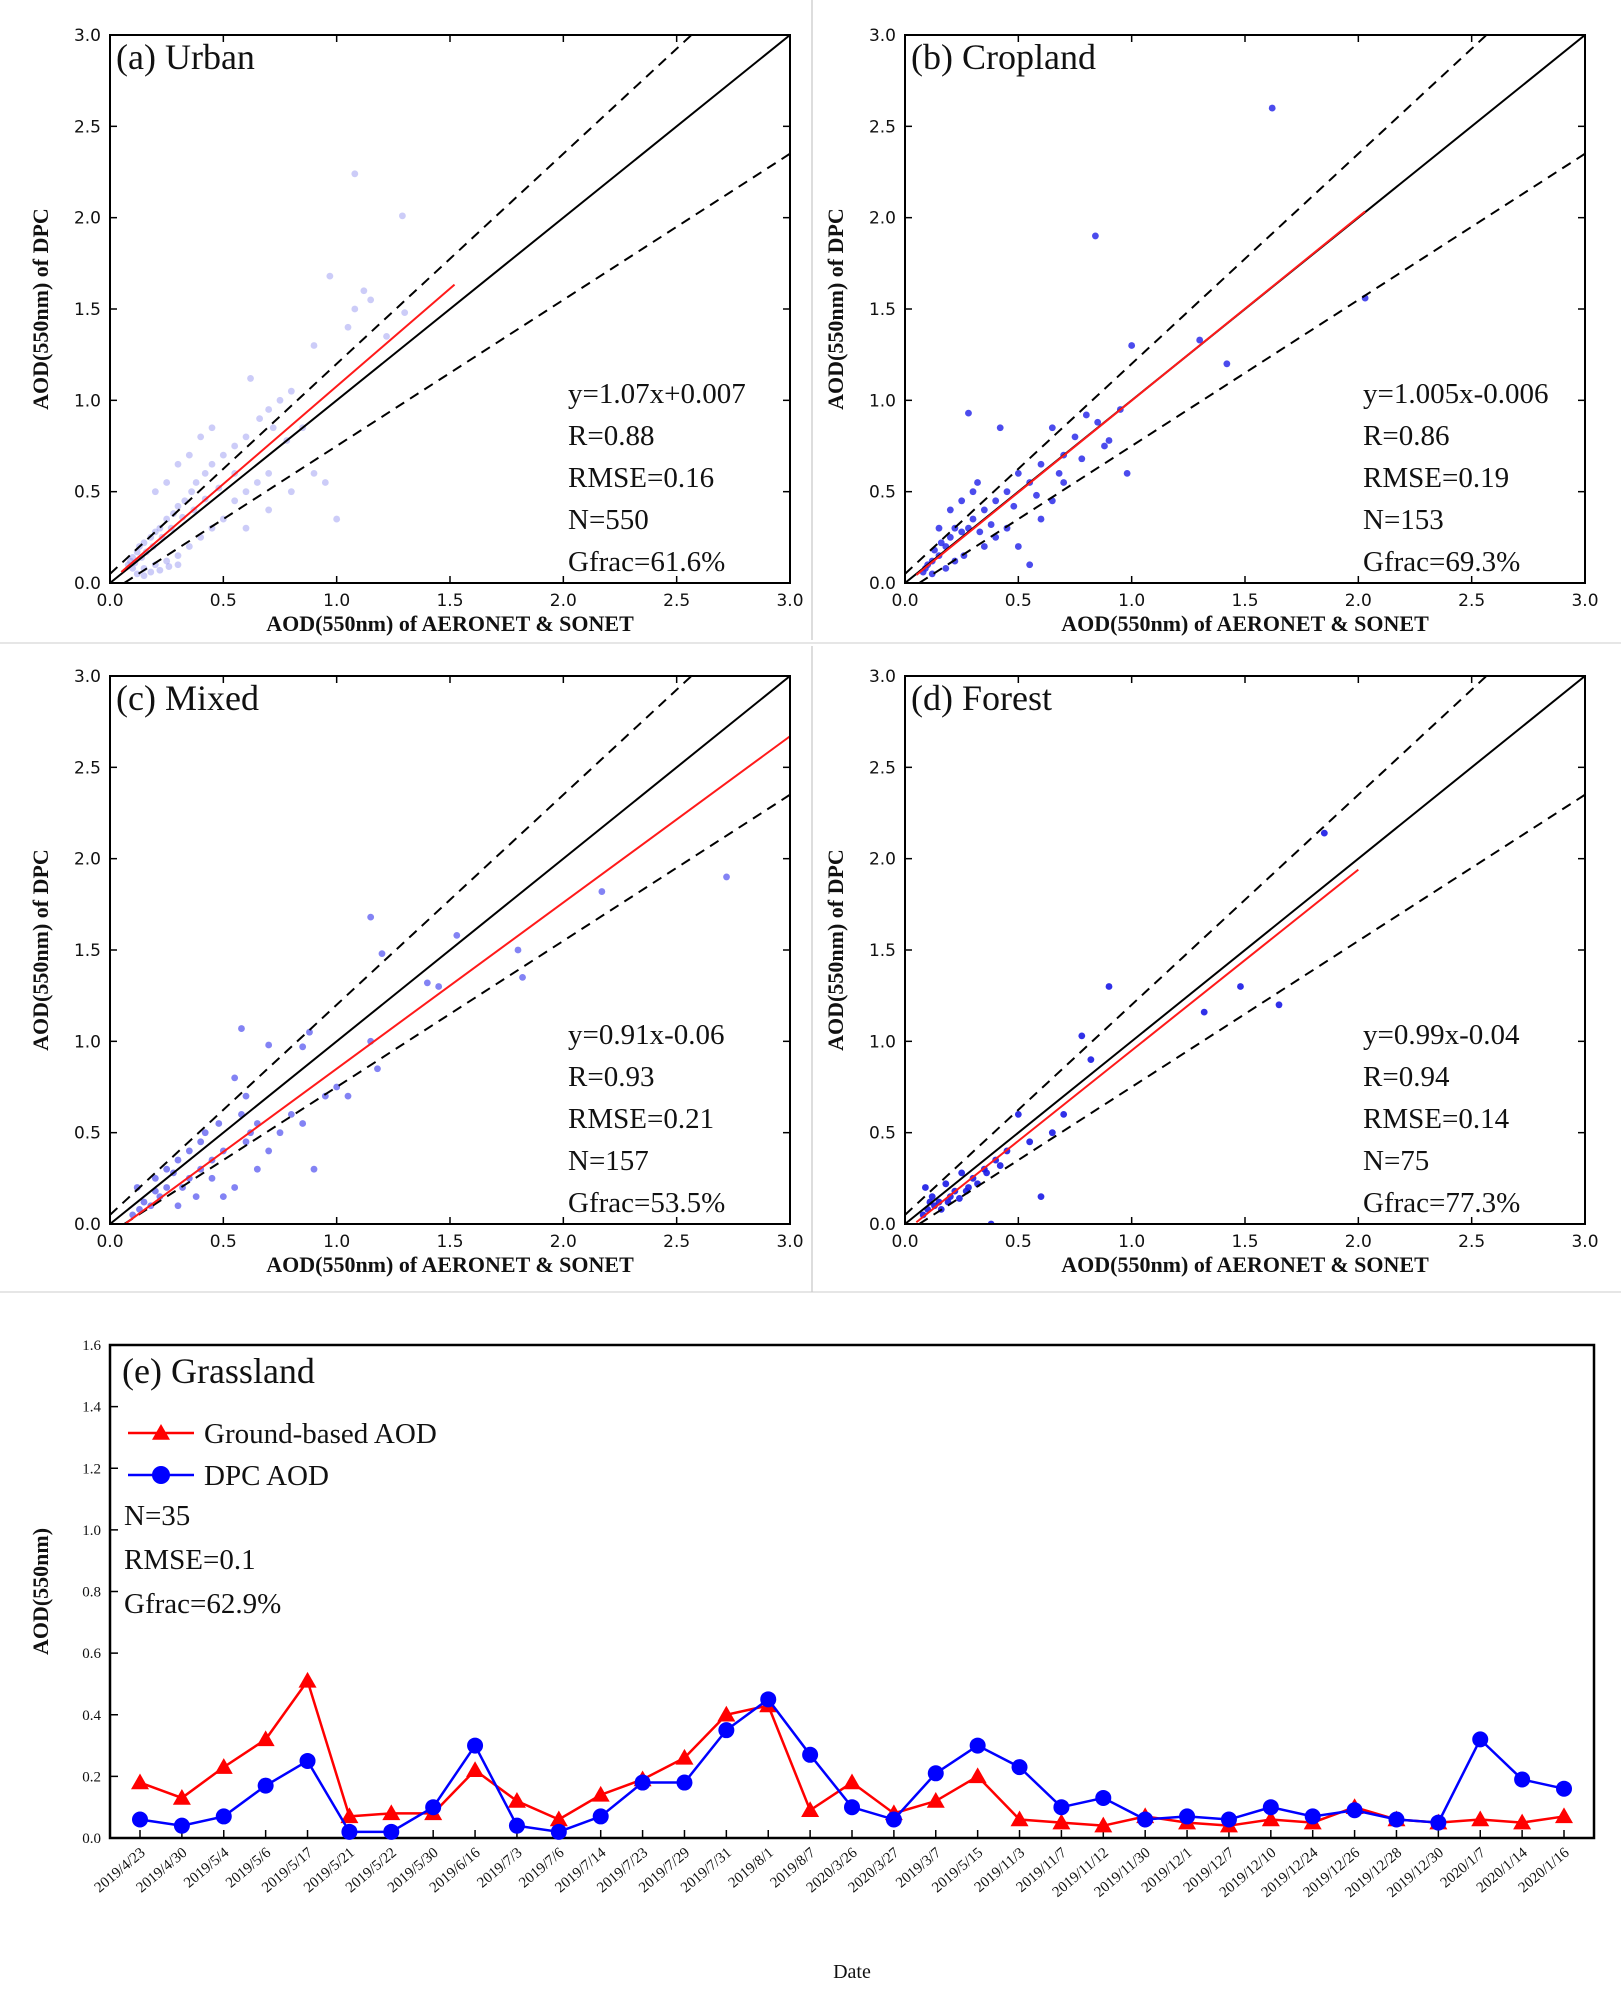 The height and width of the screenshot is (1994, 1621). I want to click on y-tick-label: 2.0, so click(882, 860).